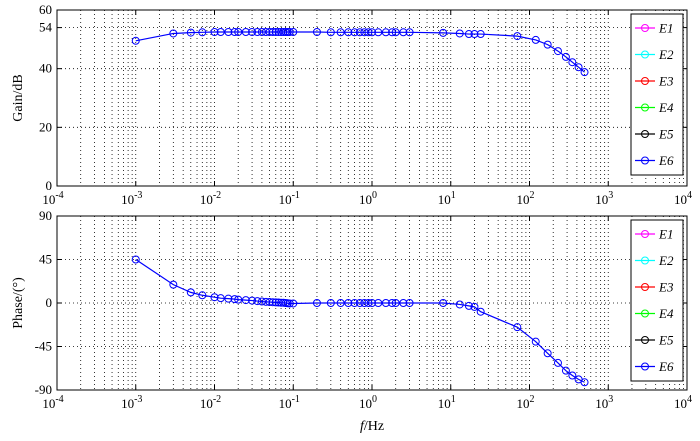 The image size is (700, 441). What do you see at coordinates (368, 198) in the screenshot?
I see `x-tick-label: 10⁰` at bounding box center [368, 198].